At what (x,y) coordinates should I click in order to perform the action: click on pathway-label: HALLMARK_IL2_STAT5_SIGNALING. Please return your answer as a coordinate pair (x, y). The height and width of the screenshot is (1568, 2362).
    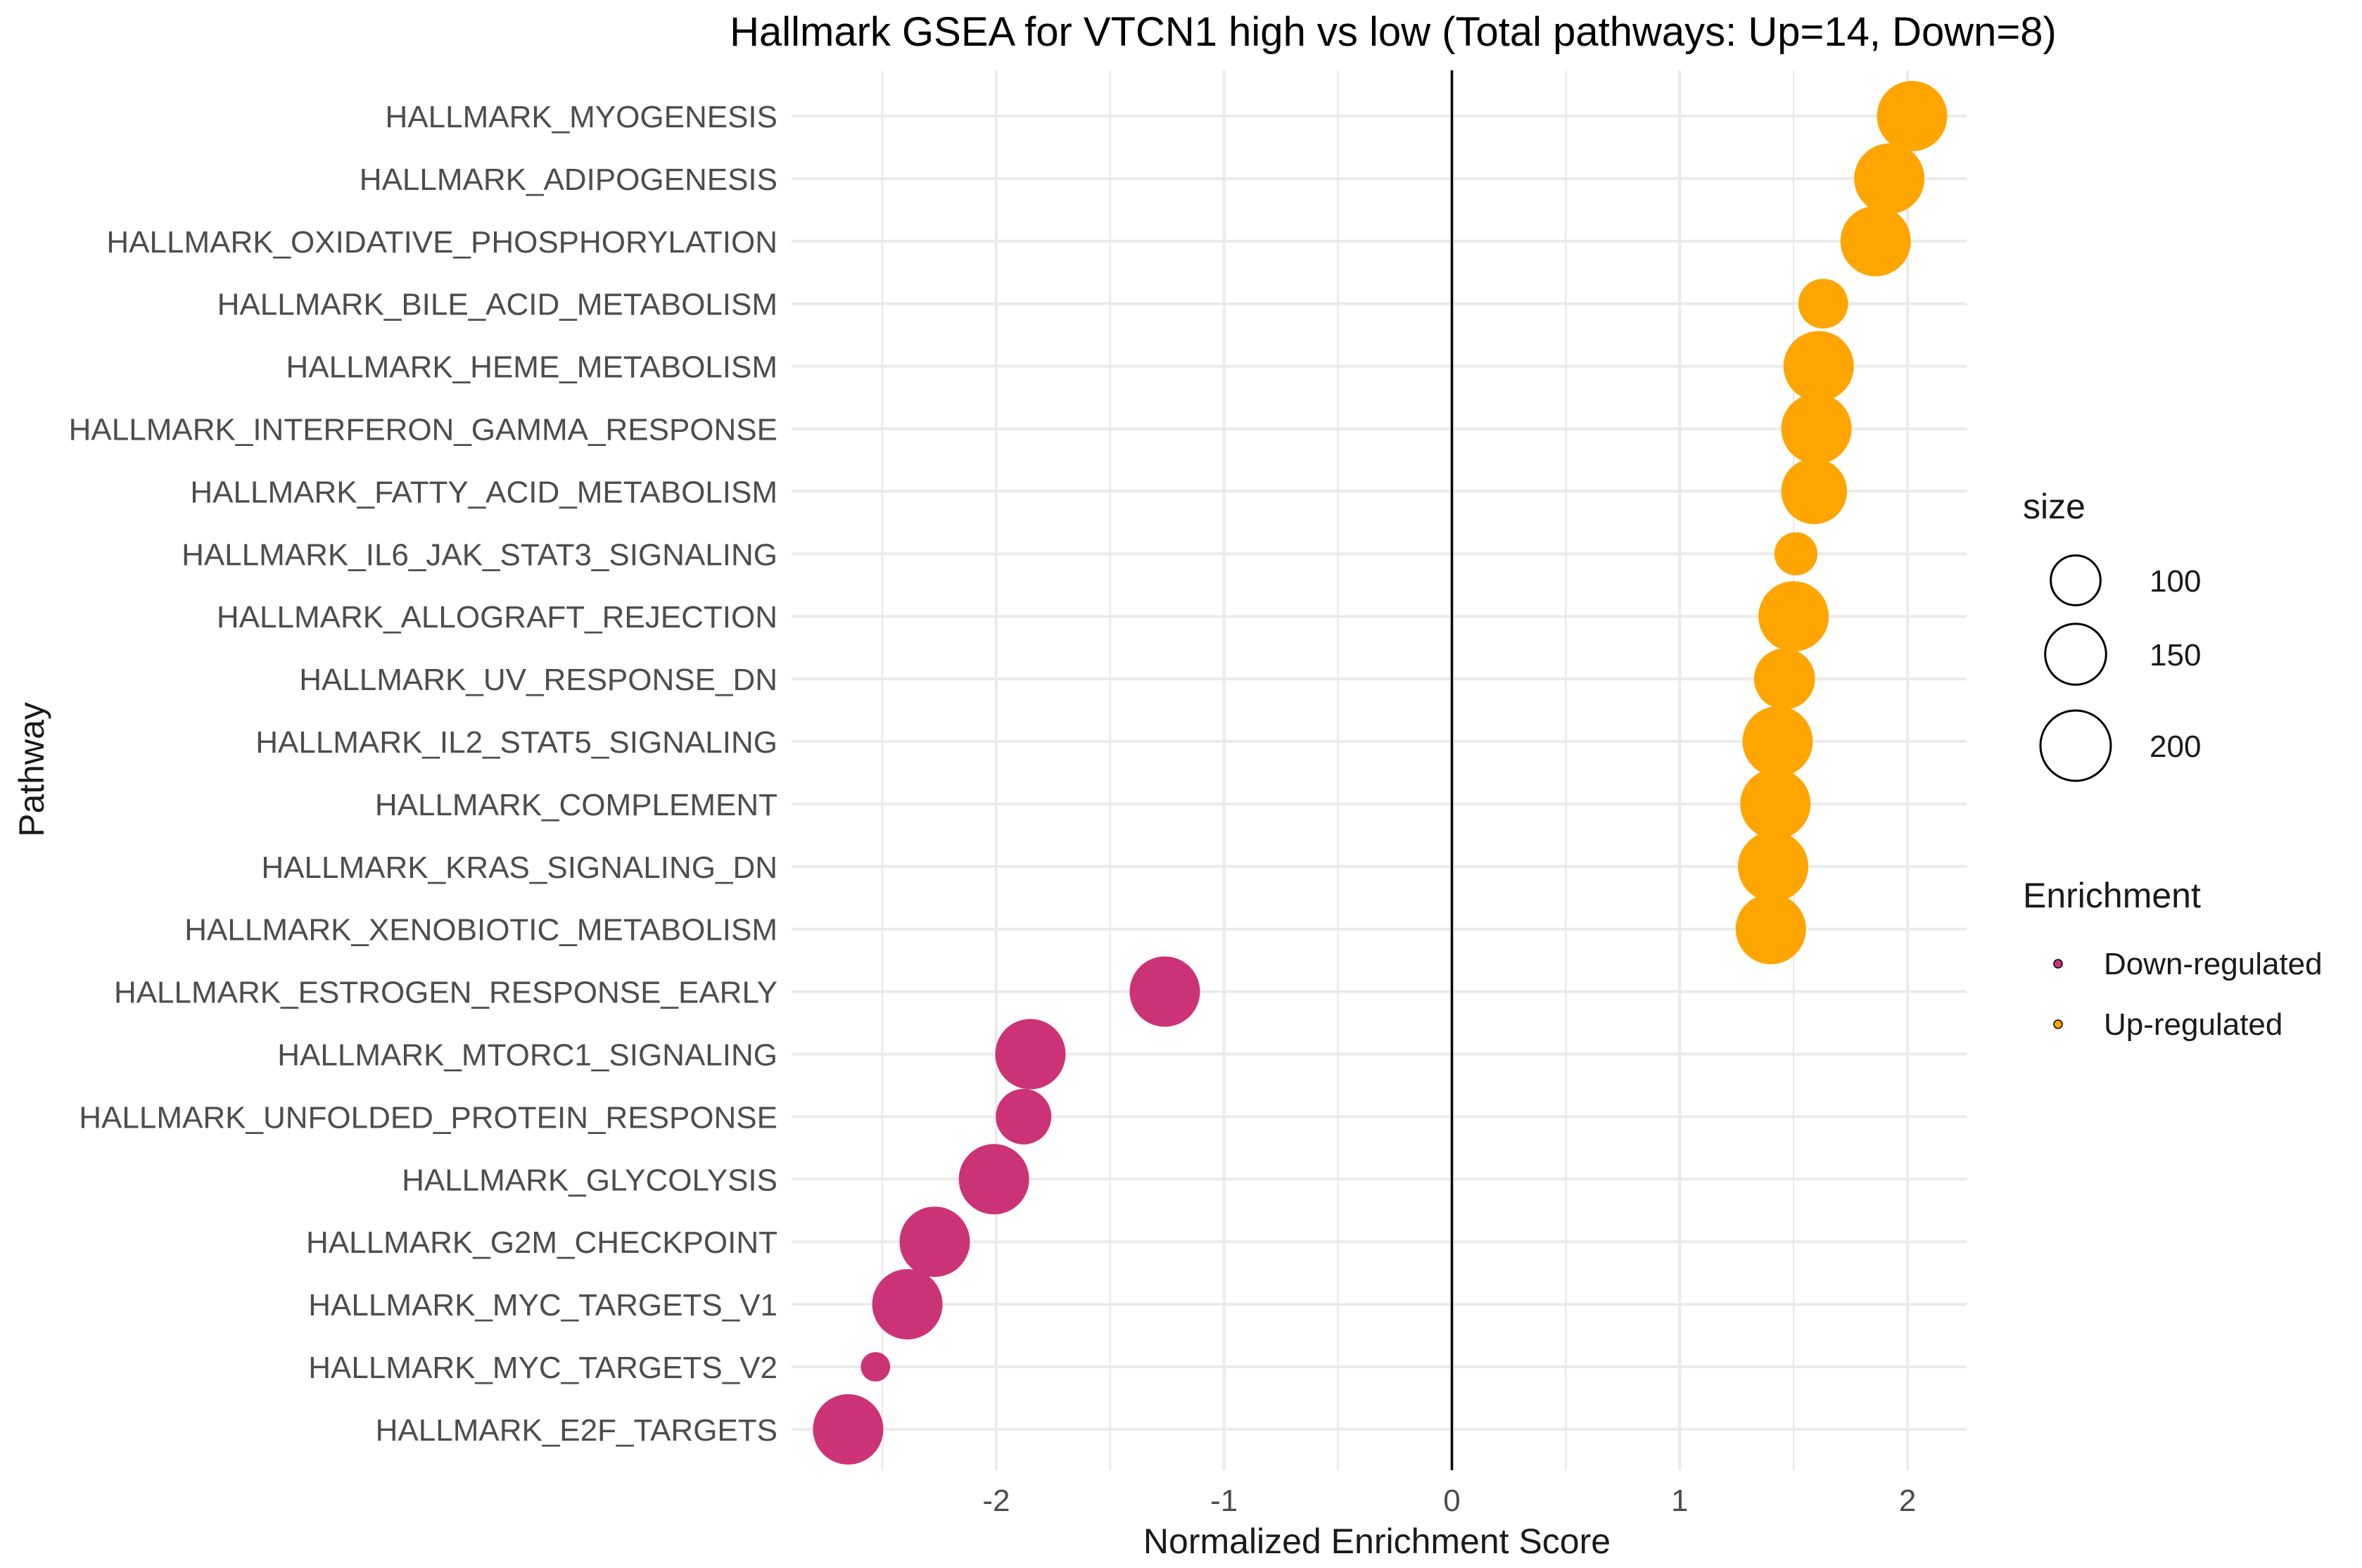
    Looking at the image, I should click on (516, 743).